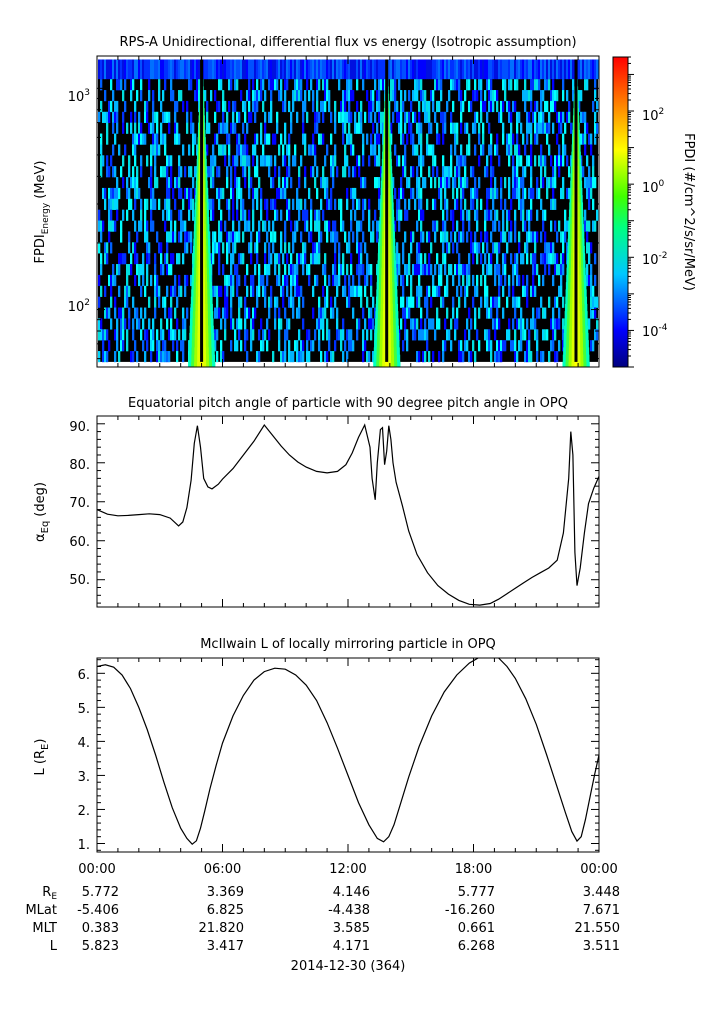  I want to click on ephemeris-value: 0.383, so click(100, 928).